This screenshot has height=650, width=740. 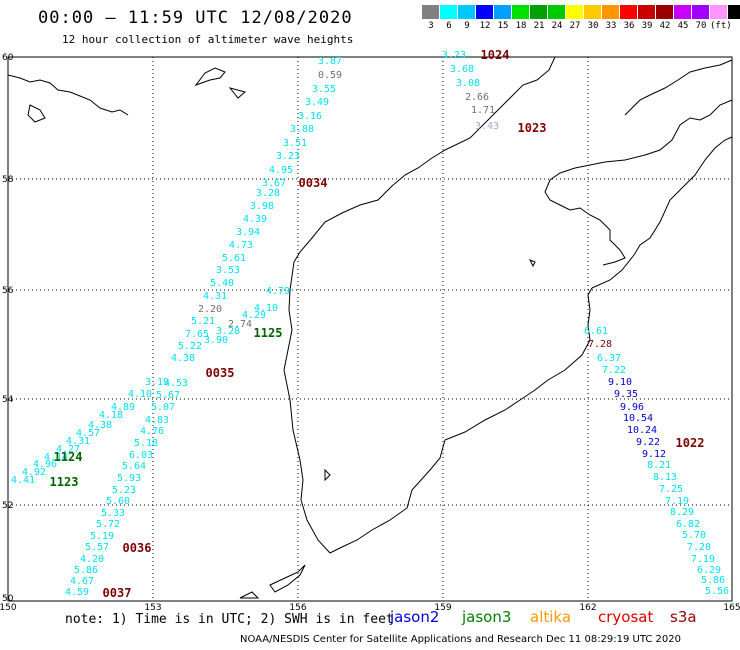 What do you see at coordinates (688, 524) in the screenshot?
I see `wave-height-value: 6.82` at bounding box center [688, 524].